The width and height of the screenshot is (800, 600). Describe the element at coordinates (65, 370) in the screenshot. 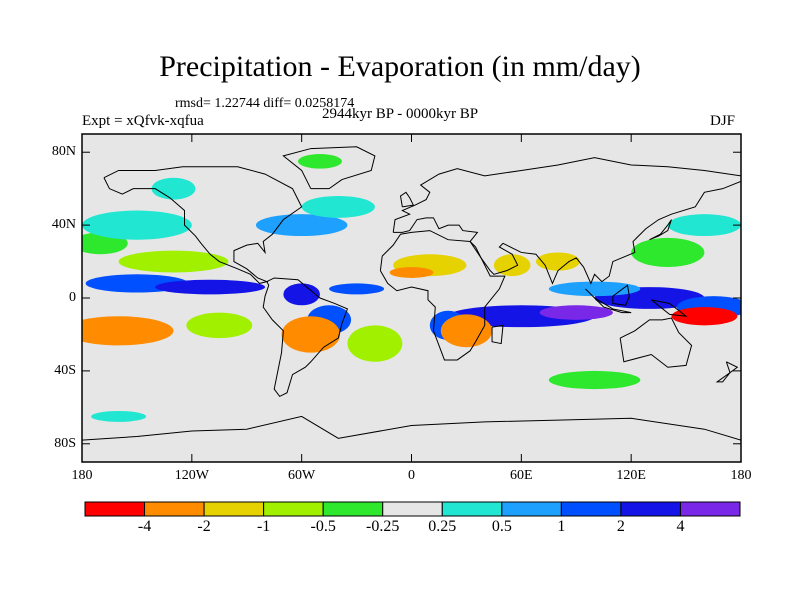

I see `y-tick-label: 40S` at that location.